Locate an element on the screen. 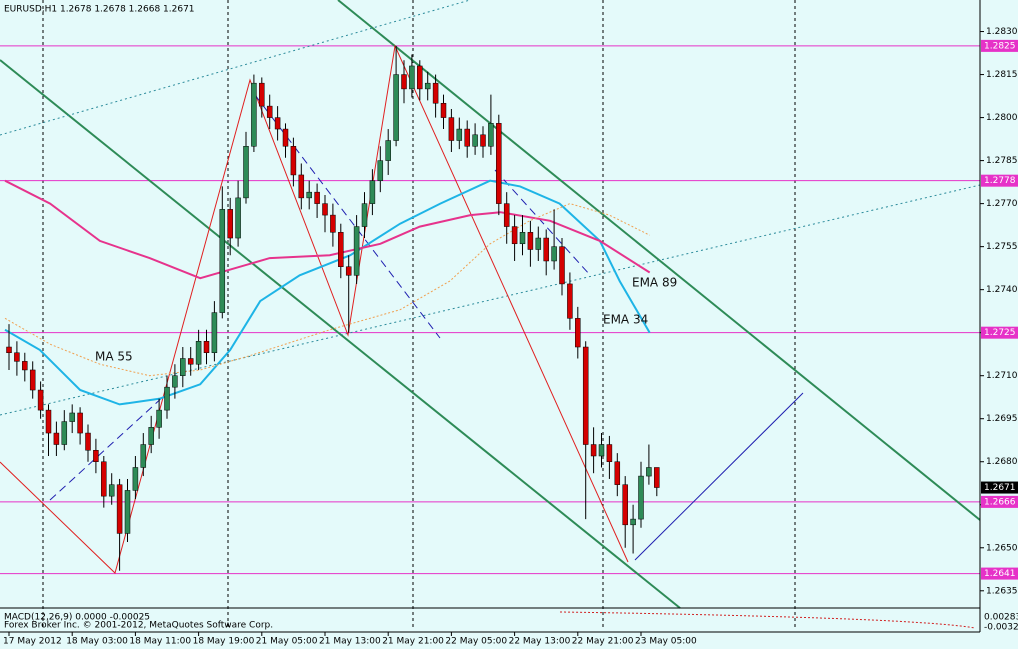 The width and height of the screenshot is (1018, 649). level-label: 1.2666 is located at coordinates (1000, 502).